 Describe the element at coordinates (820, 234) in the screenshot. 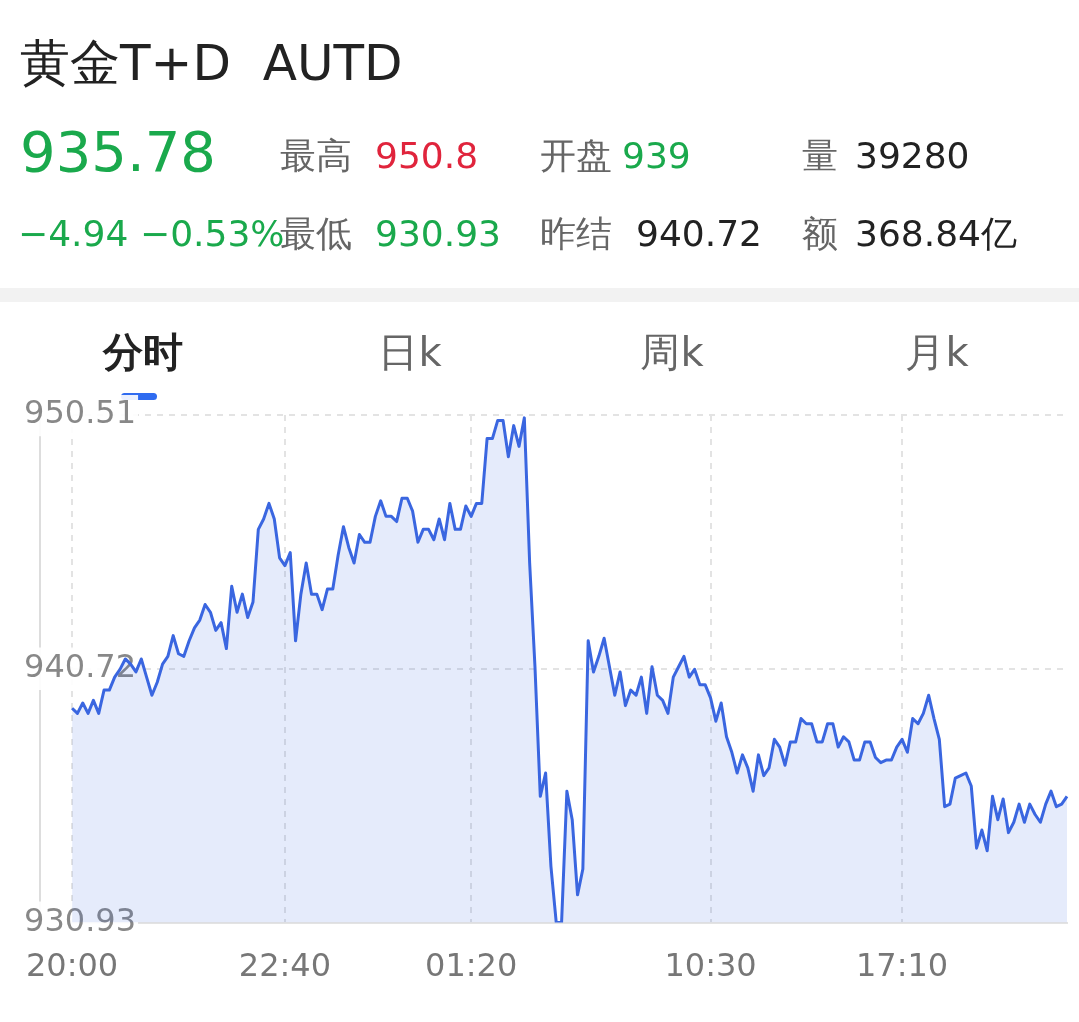

I see `text: 额` at that location.